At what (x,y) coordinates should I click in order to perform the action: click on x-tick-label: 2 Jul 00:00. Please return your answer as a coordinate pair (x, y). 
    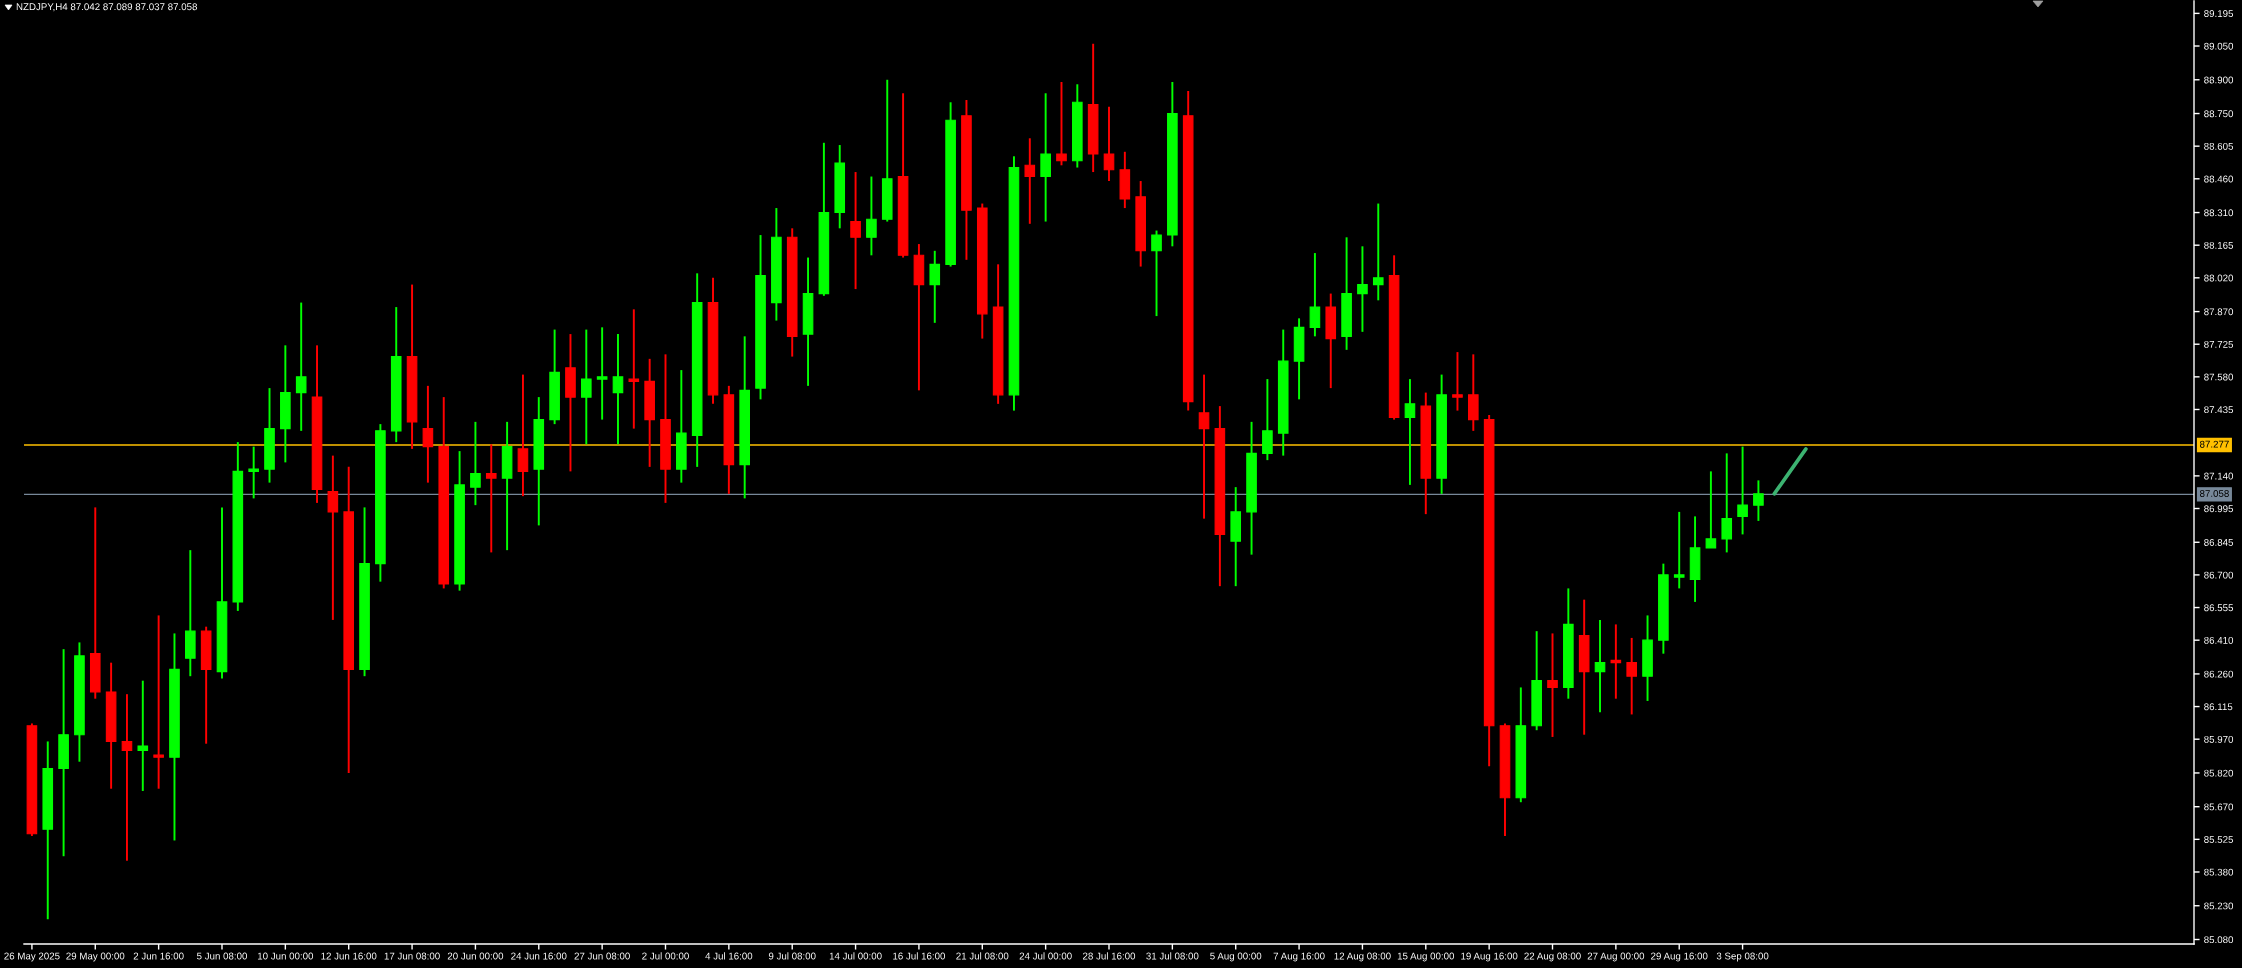
    Looking at the image, I should click on (665, 956).